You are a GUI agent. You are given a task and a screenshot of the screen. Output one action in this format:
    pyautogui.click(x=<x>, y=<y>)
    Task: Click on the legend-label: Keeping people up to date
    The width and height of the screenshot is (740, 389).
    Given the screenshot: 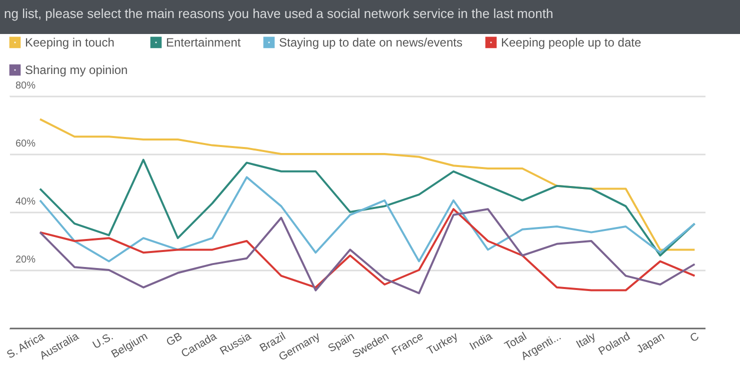 What is the action you would take?
    pyautogui.click(x=571, y=42)
    